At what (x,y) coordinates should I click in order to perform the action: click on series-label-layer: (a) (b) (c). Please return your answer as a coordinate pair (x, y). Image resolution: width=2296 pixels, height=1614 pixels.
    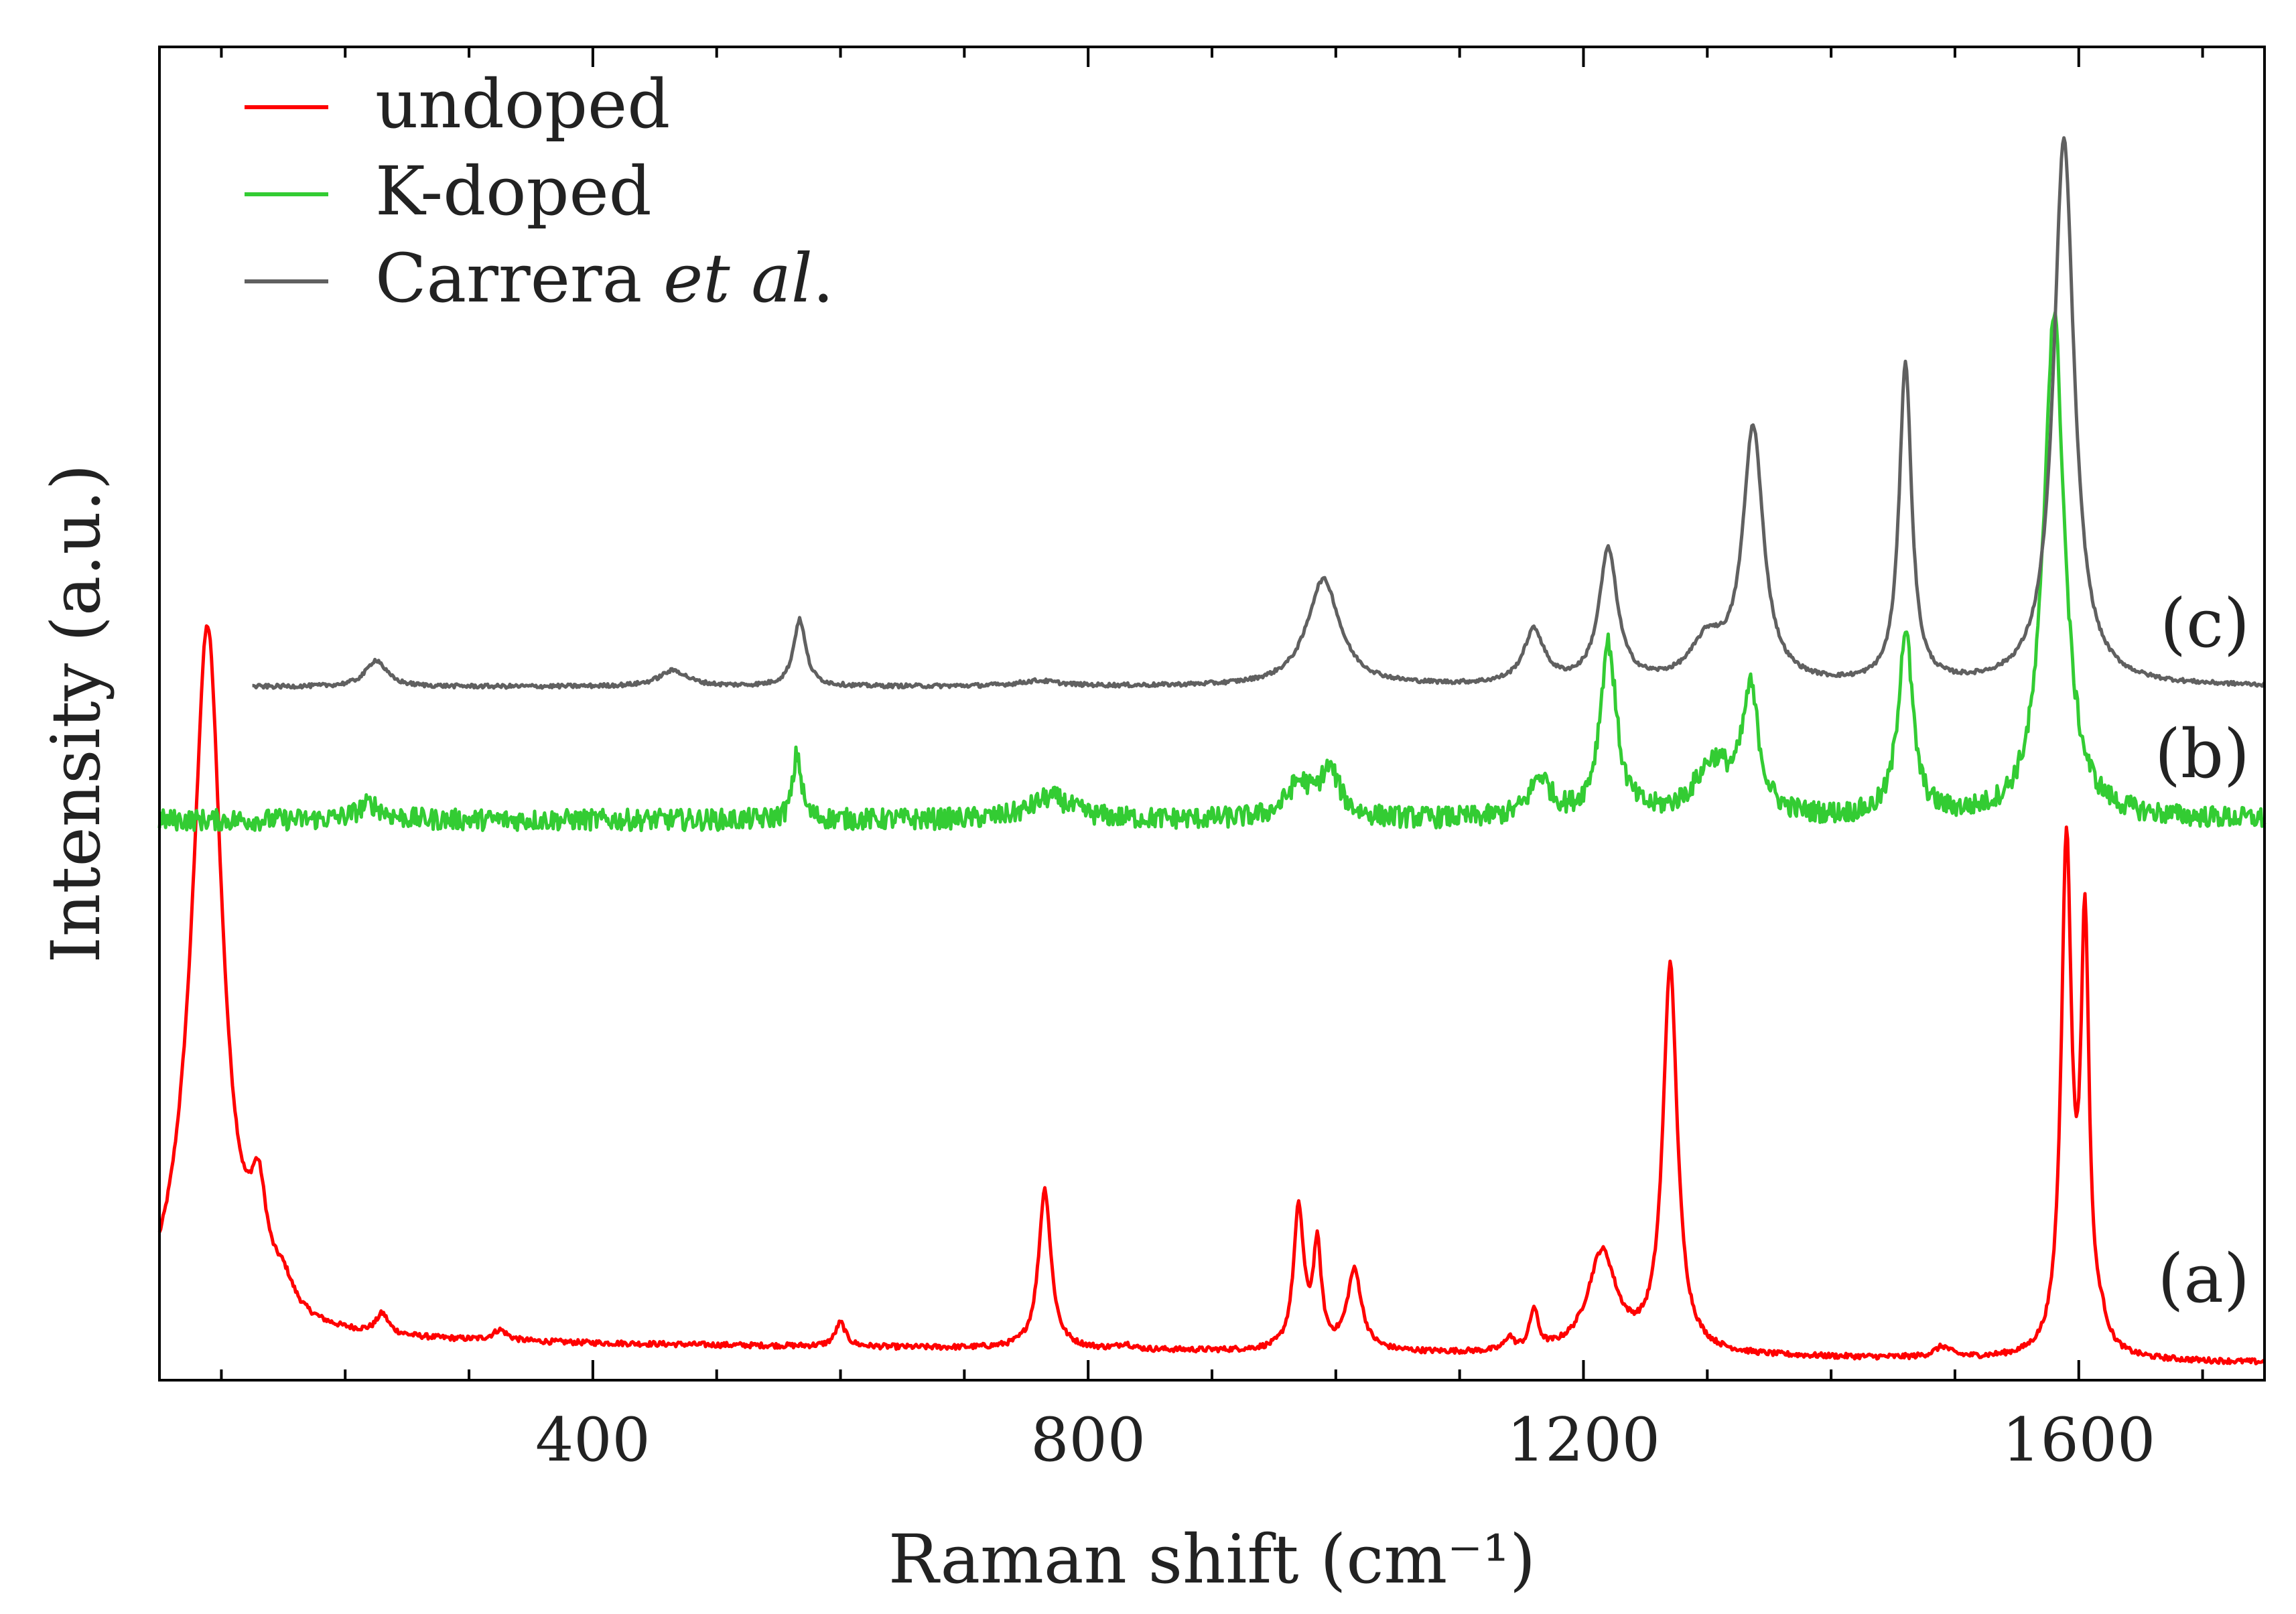
    Looking at the image, I should click on (2202, 951).